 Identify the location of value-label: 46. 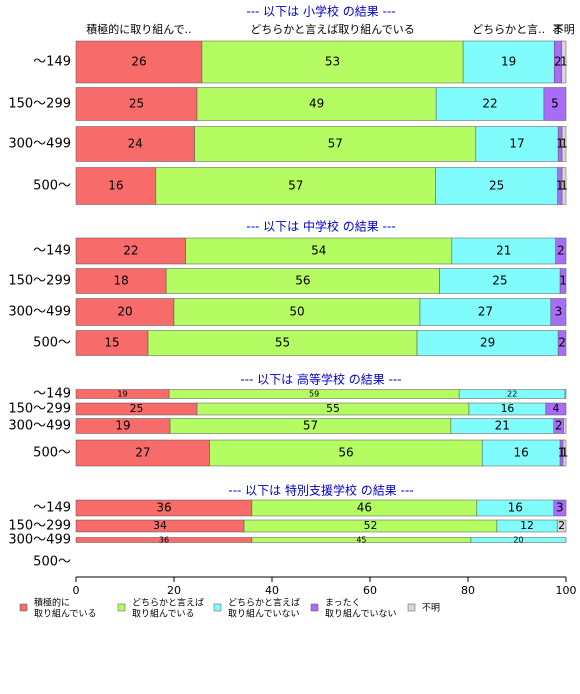
(364, 508).